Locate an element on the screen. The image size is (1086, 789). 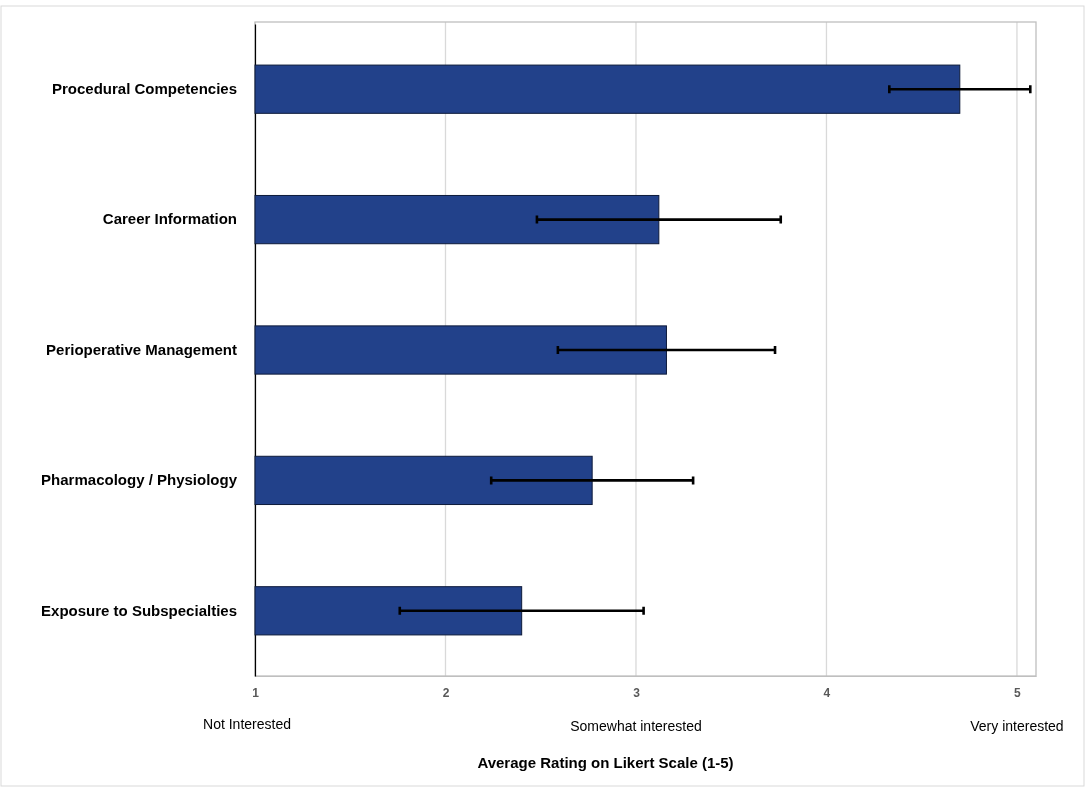
x-tick-label: 1 is located at coordinates (256, 692).